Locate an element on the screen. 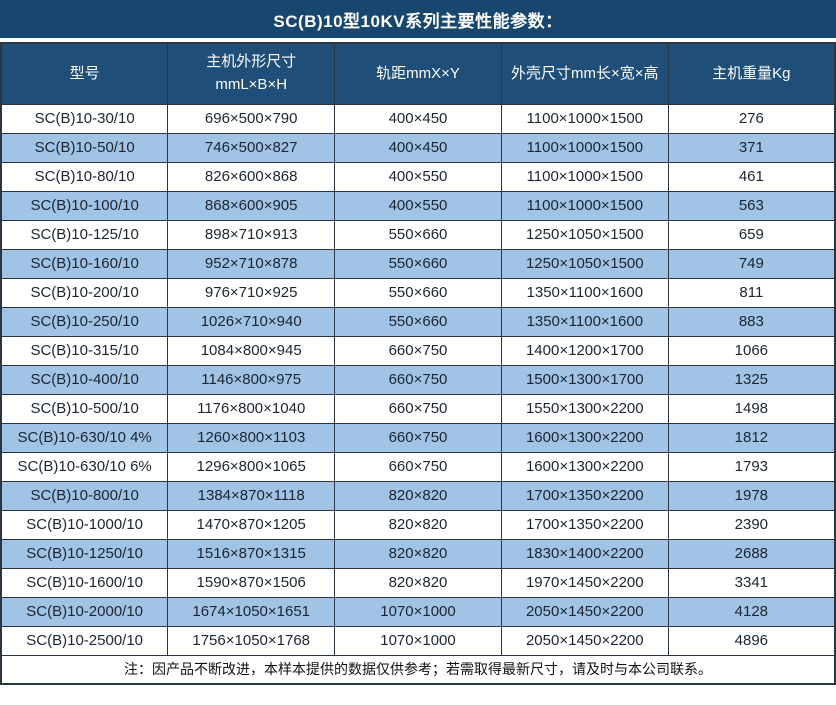  cell-rail-gauge: 660×750 is located at coordinates (418, 437).